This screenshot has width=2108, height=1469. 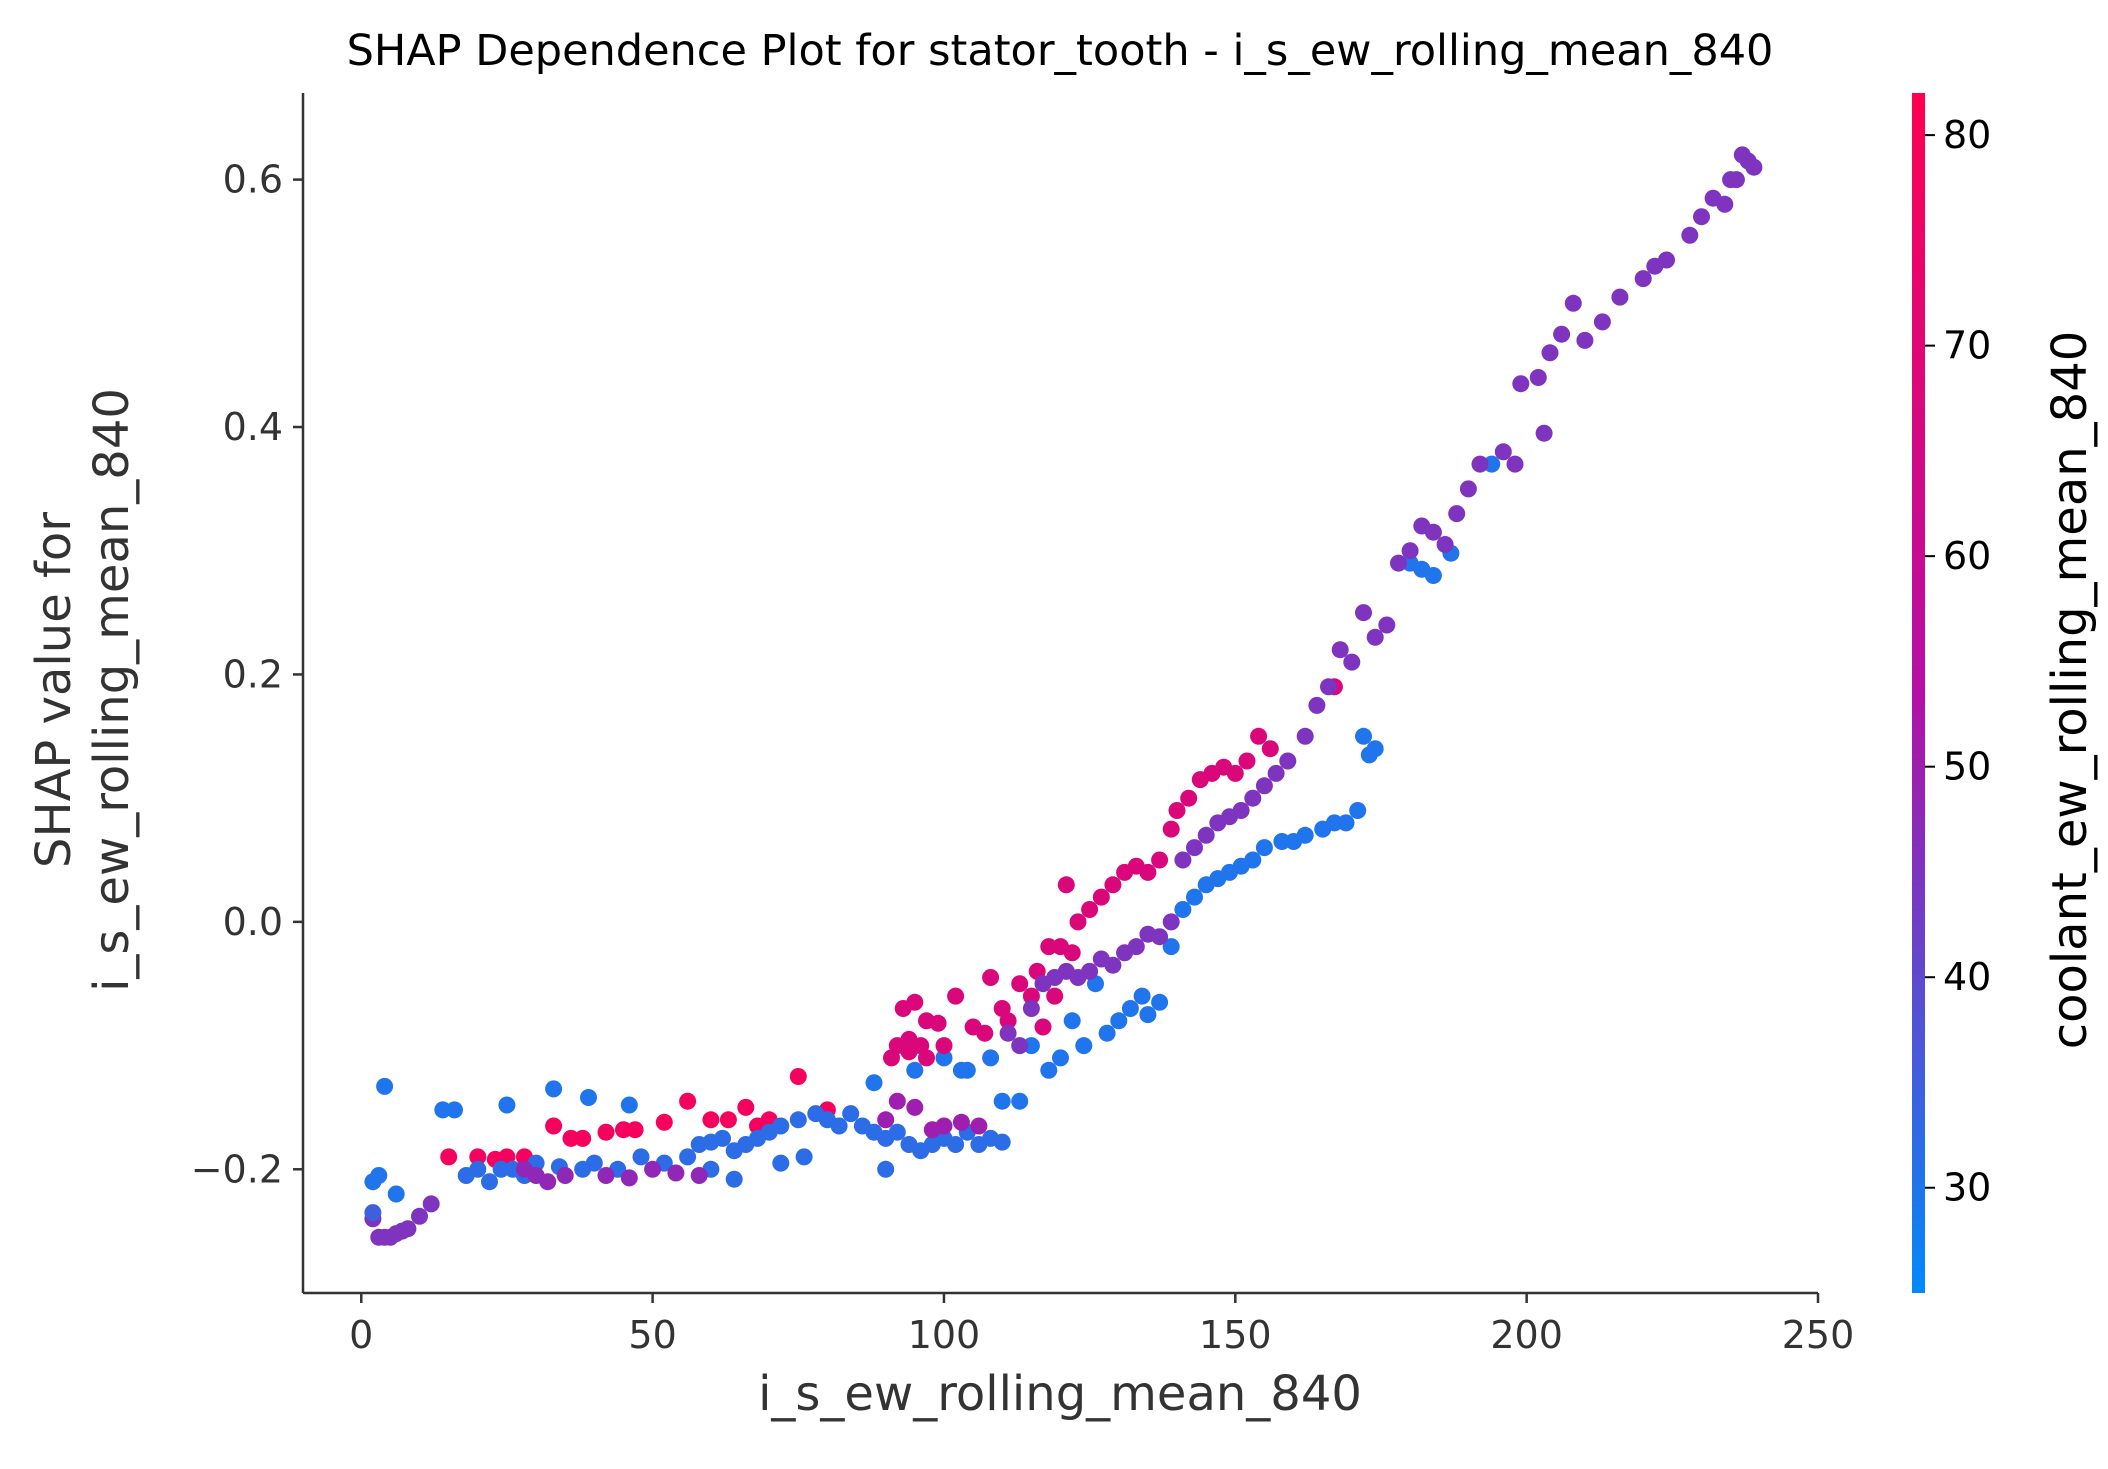 What do you see at coordinates (1967, 556) in the screenshot?
I see `colorbar-tick-label: 60` at bounding box center [1967, 556].